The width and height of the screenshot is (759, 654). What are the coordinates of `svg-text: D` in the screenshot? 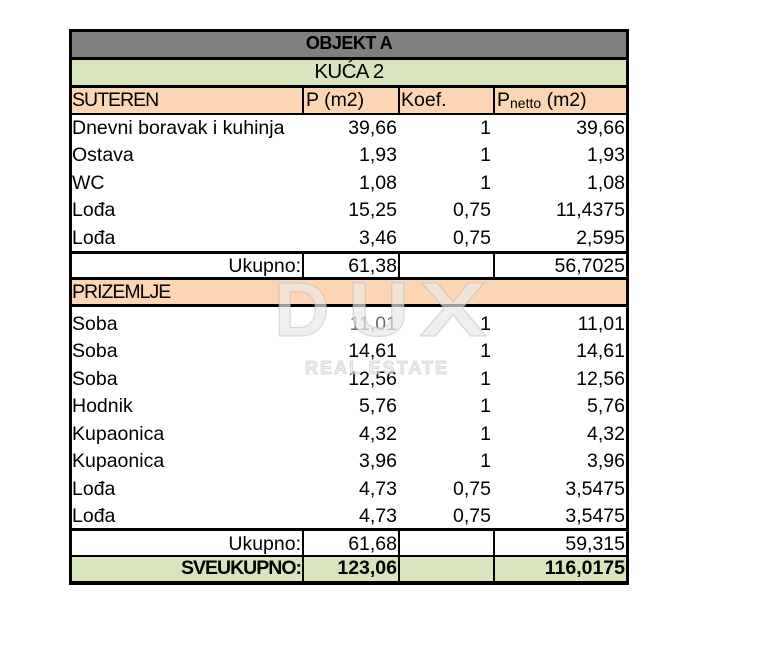 It's located at (302, 310).